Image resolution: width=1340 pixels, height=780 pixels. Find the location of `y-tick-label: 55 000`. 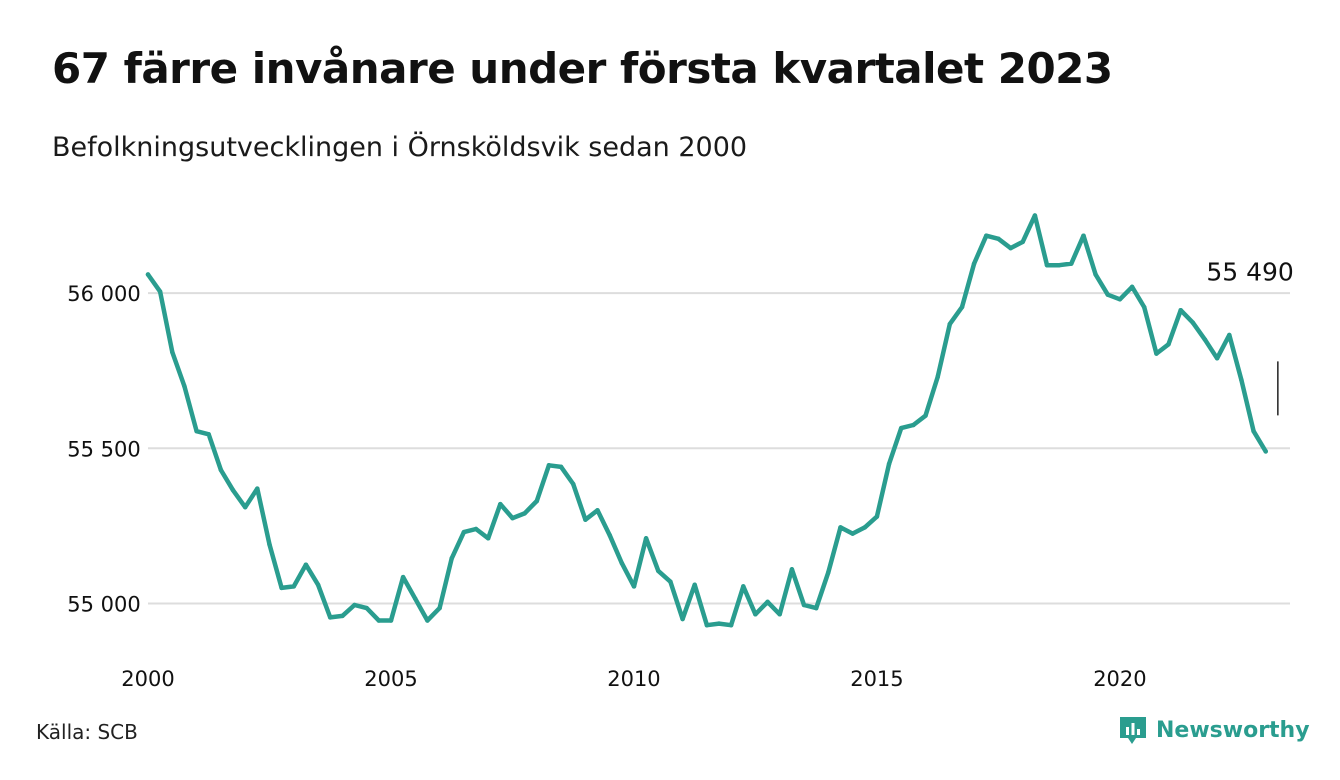

y-tick-label: 55 000 is located at coordinates (103, 604).